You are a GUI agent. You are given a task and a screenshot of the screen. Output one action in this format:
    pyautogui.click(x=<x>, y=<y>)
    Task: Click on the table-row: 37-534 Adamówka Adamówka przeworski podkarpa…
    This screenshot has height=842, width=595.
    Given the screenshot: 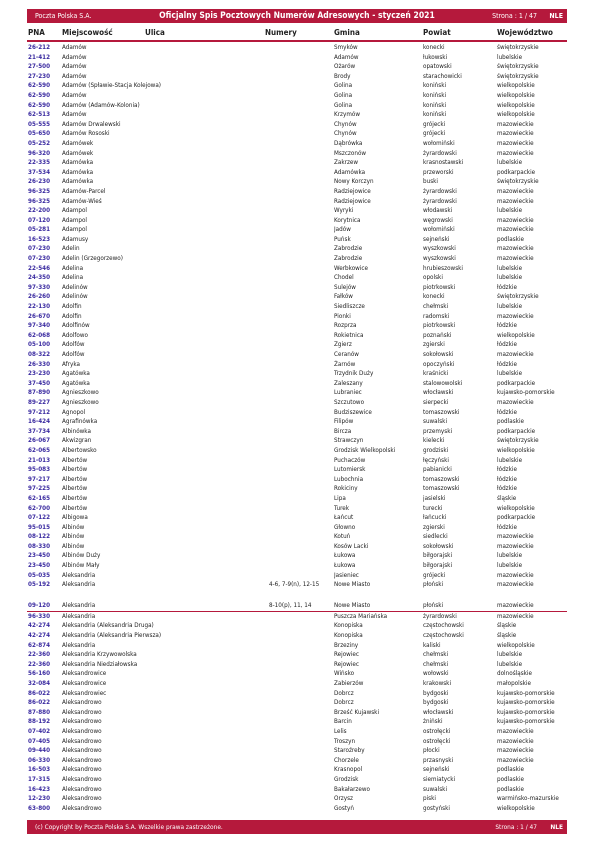 What is the action you would take?
    pyautogui.click(x=297, y=173)
    